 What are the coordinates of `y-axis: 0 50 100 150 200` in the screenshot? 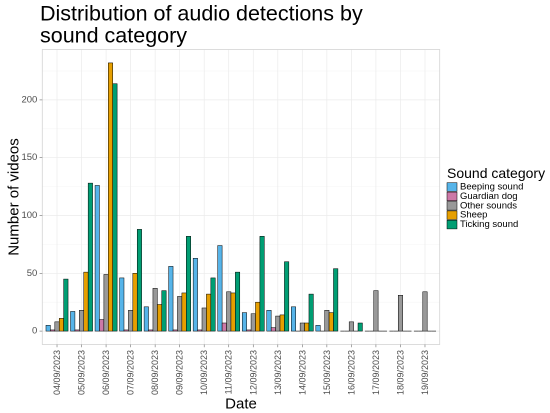 It's located at (32, 215).